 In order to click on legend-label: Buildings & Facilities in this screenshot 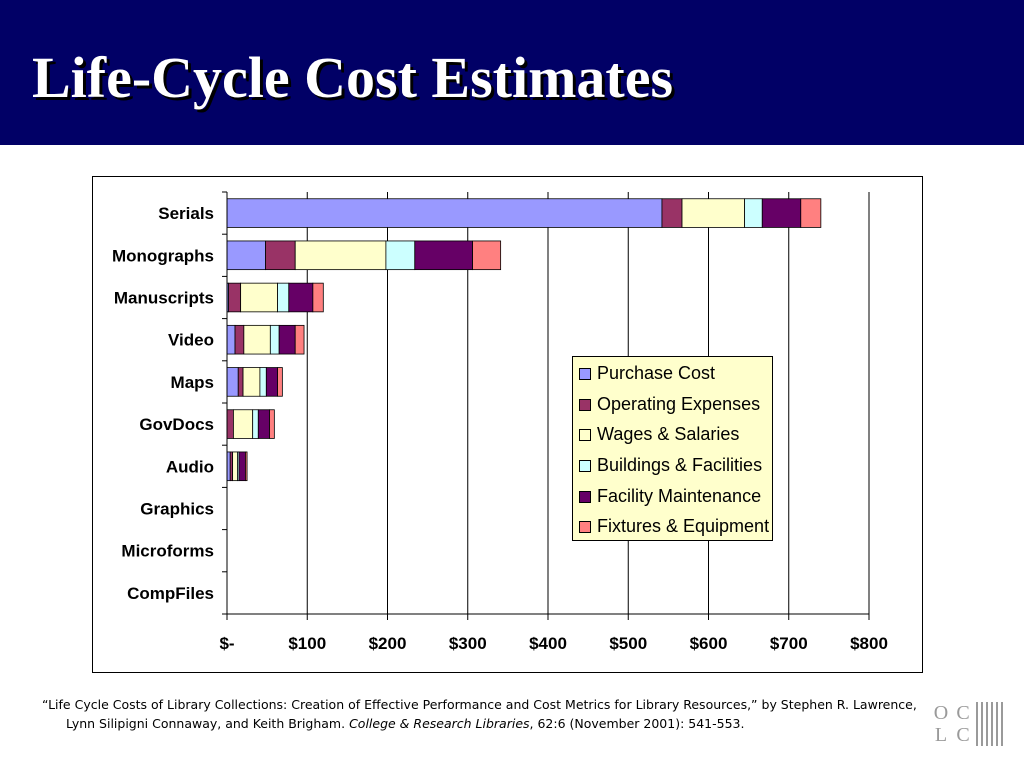, I will do `click(680, 465)`.